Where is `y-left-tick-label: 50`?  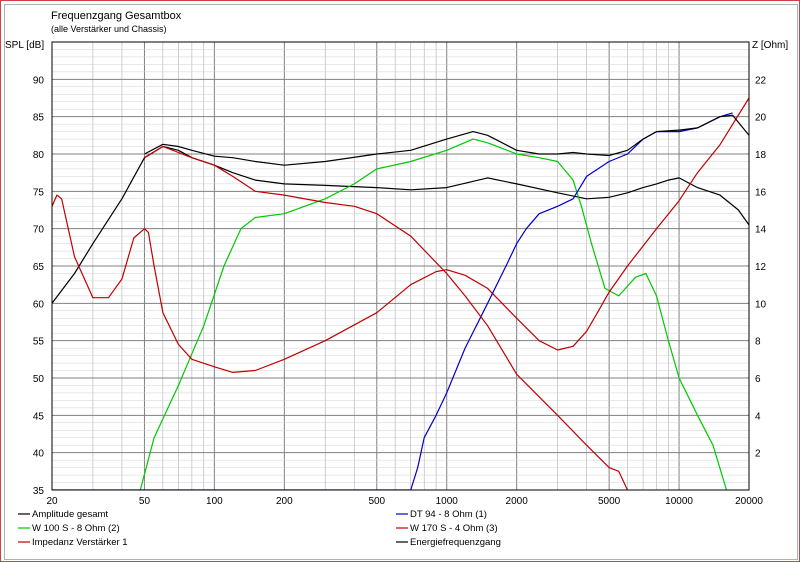 y-left-tick-label: 50 is located at coordinates (39, 379).